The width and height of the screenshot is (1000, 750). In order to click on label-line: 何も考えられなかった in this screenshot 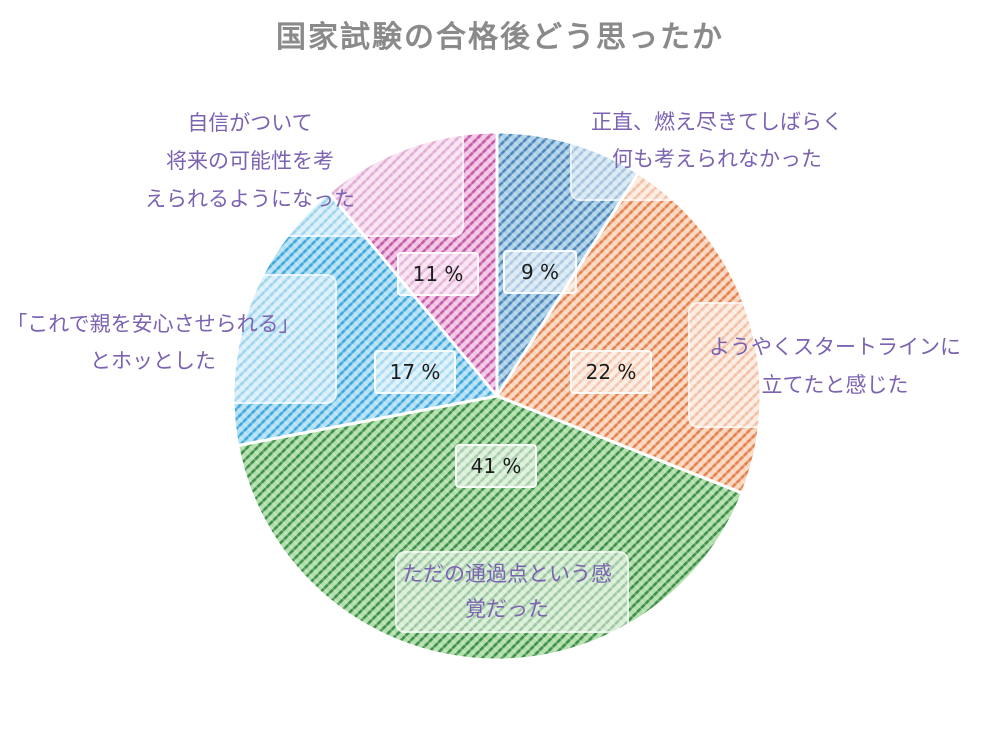, I will do `click(717, 159)`.